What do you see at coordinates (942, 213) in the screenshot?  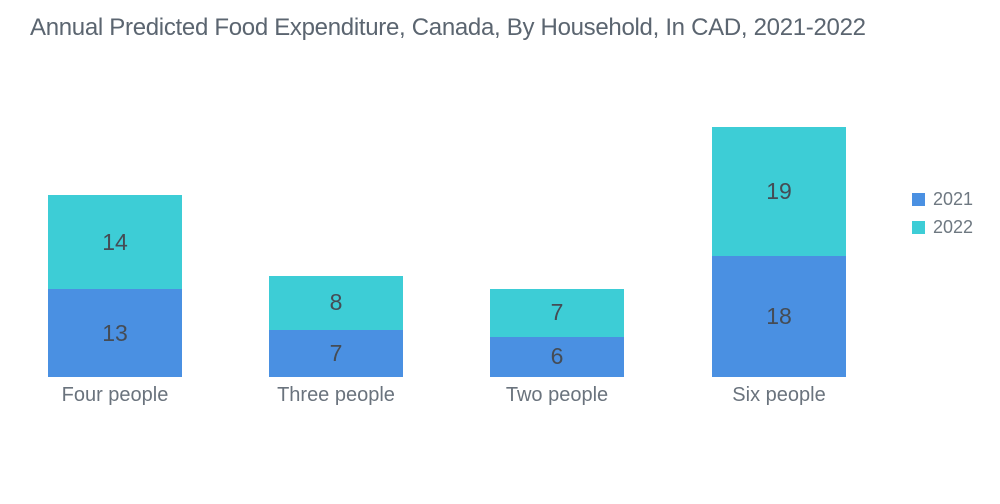 I see `legend: 2021 2022` at bounding box center [942, 213].